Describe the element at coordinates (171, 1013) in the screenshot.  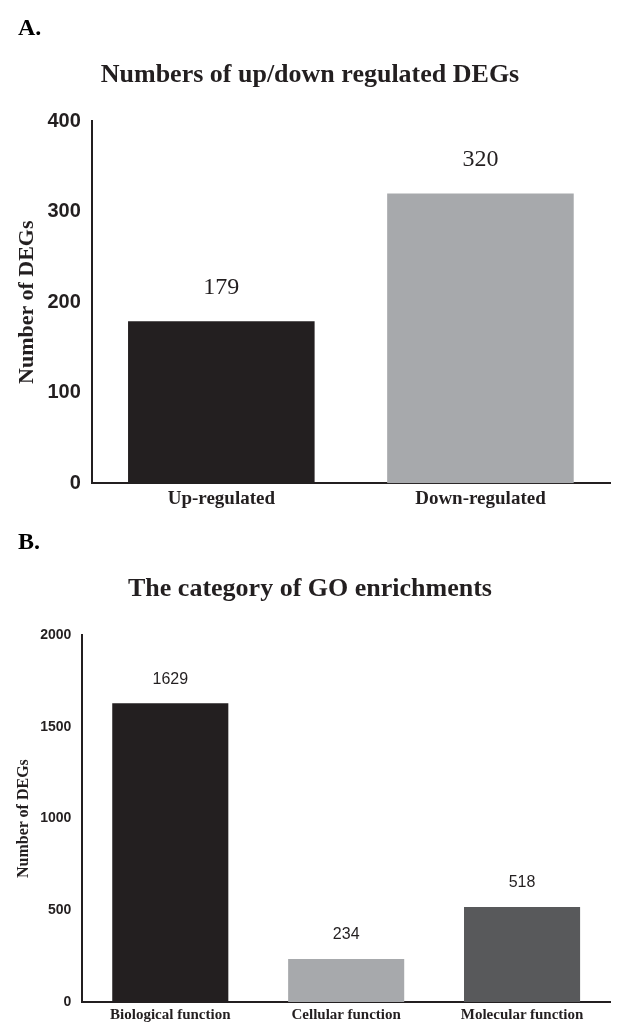
I see `x-tick-label: Biological function` at that location.